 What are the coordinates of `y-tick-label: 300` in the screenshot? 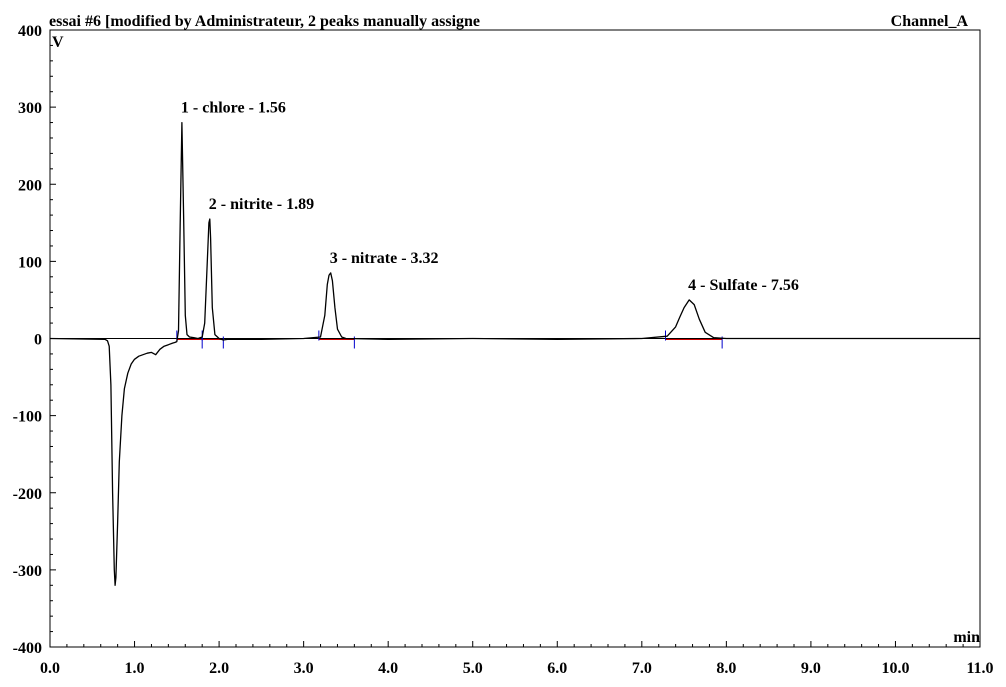 It's located at (30, 108).